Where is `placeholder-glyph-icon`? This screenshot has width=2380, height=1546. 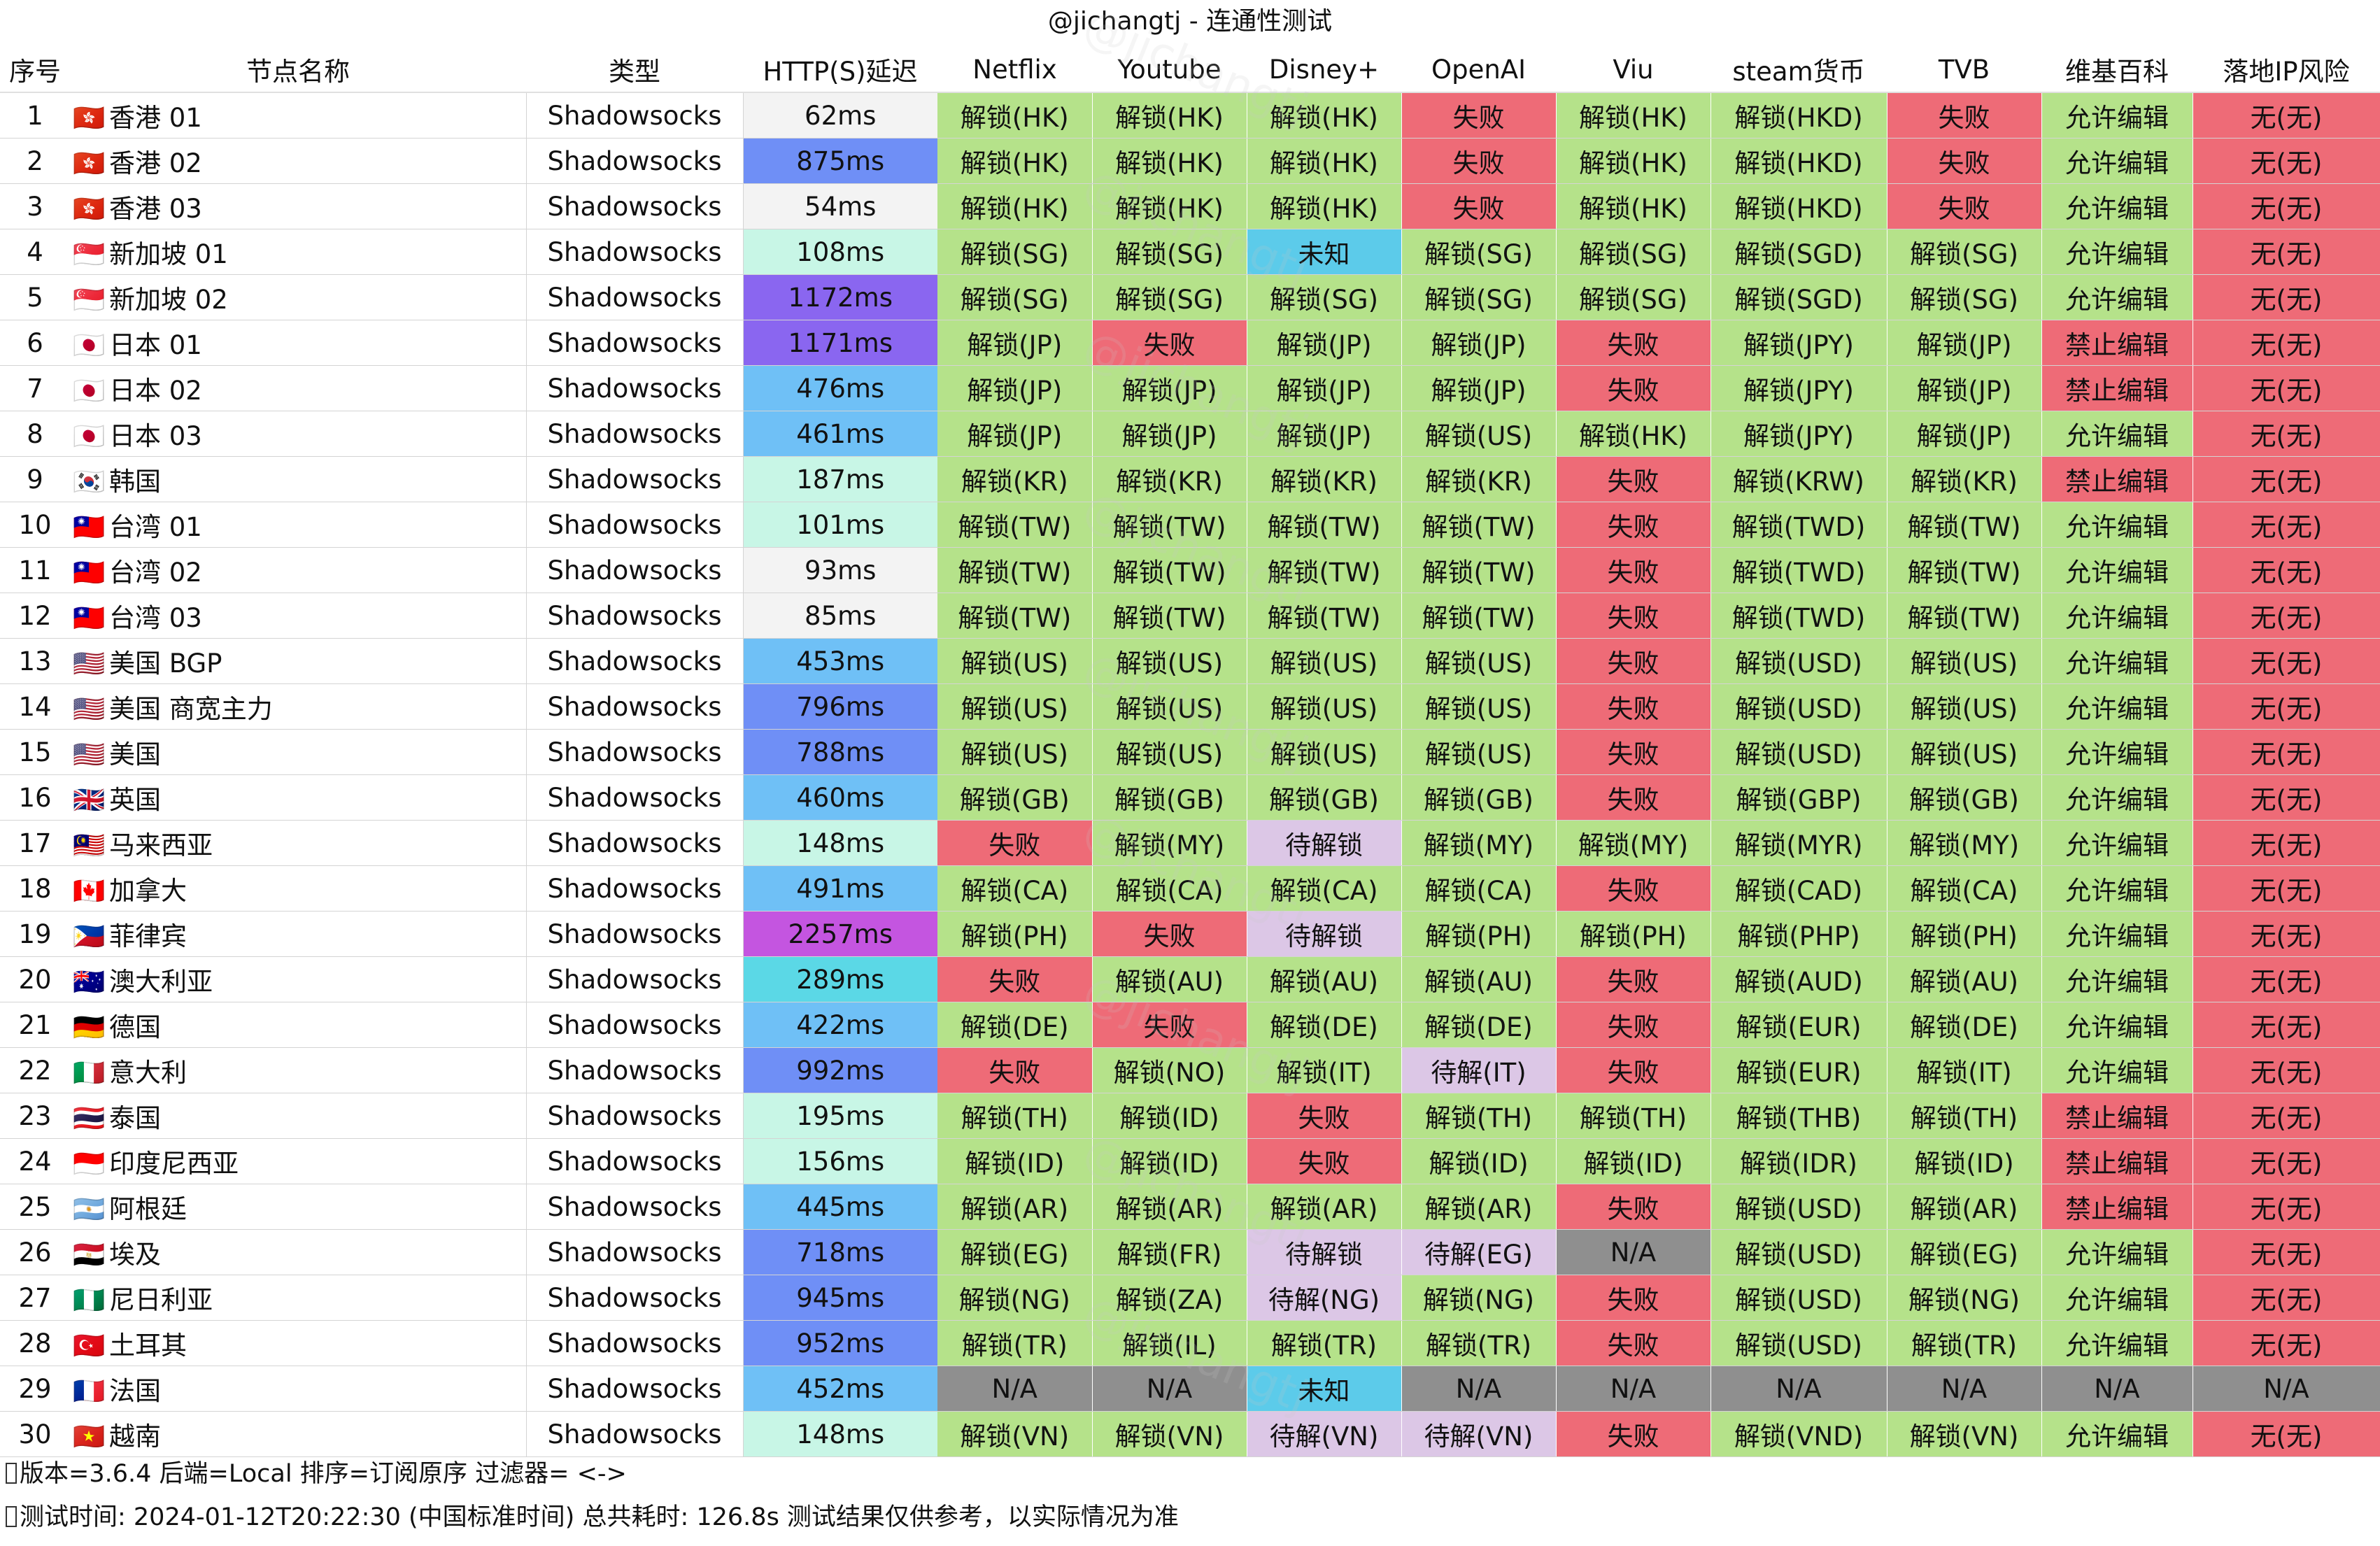
placeholder-glyph-icon is located at coordinates (11, 1473).